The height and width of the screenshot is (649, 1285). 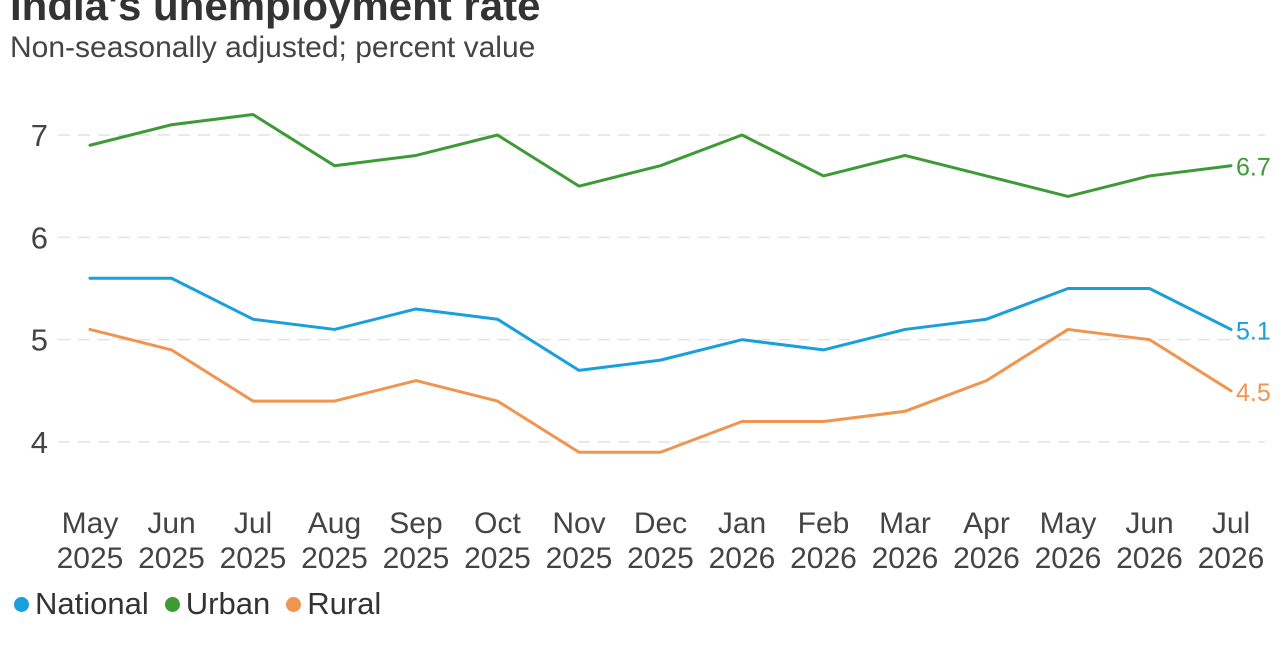 I want to click on legend-swatch-rural, so click(x=294, y=604).